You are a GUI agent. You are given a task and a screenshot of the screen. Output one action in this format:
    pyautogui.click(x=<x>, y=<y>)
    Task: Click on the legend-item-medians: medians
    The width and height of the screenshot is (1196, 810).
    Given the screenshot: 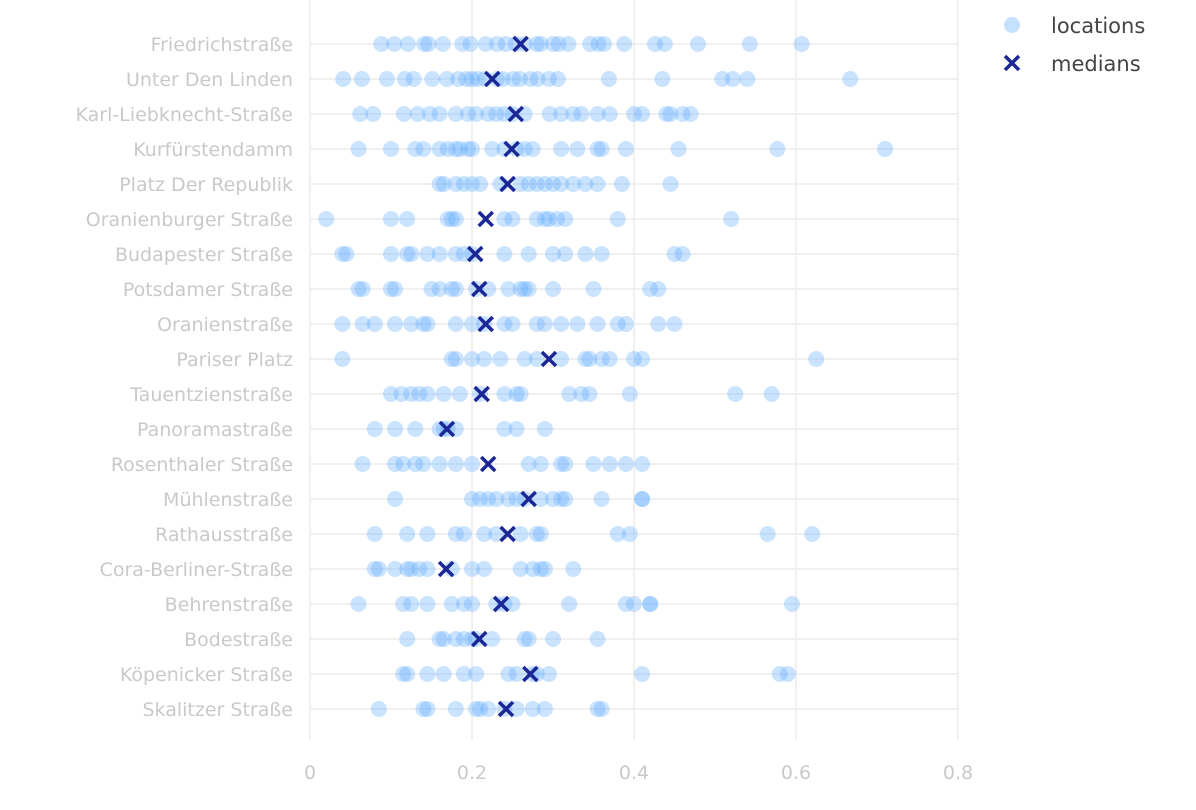 What is the action you would take?
    pyautogui.click(x=1072, y=64)
    